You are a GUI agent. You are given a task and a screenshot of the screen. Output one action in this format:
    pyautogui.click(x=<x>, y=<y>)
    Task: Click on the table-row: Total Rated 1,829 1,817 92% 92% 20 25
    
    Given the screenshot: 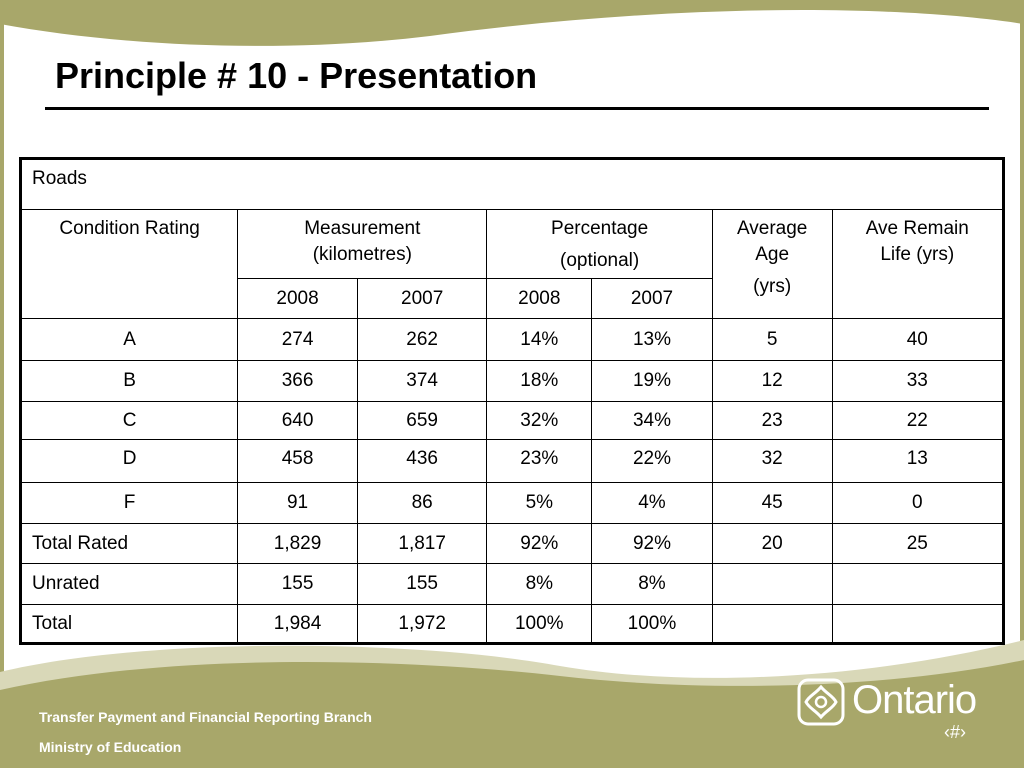 What is the action you would take?
    pyautogui.click(x=512, y=543)
    